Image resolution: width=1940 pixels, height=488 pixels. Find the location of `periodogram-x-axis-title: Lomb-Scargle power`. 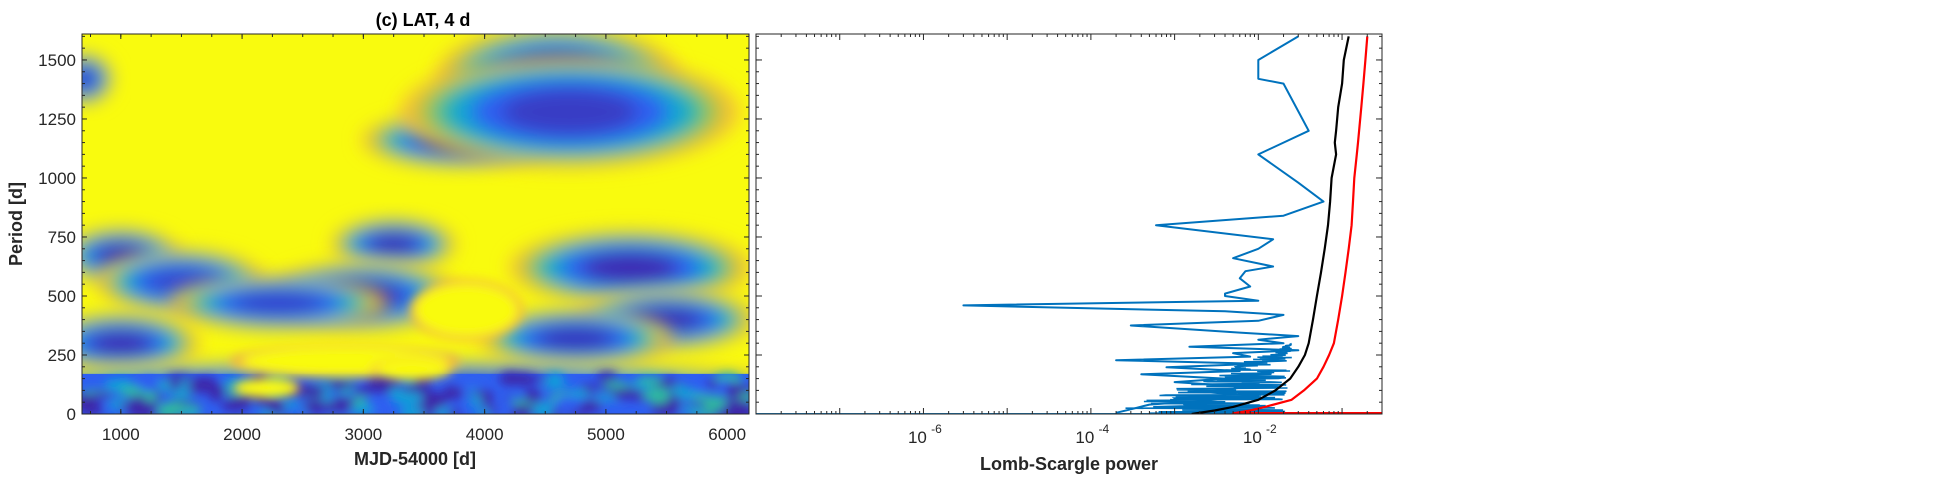

periodogram-x-axis-title: Lomb-Scargle power is located at coordinates (1069, 464).